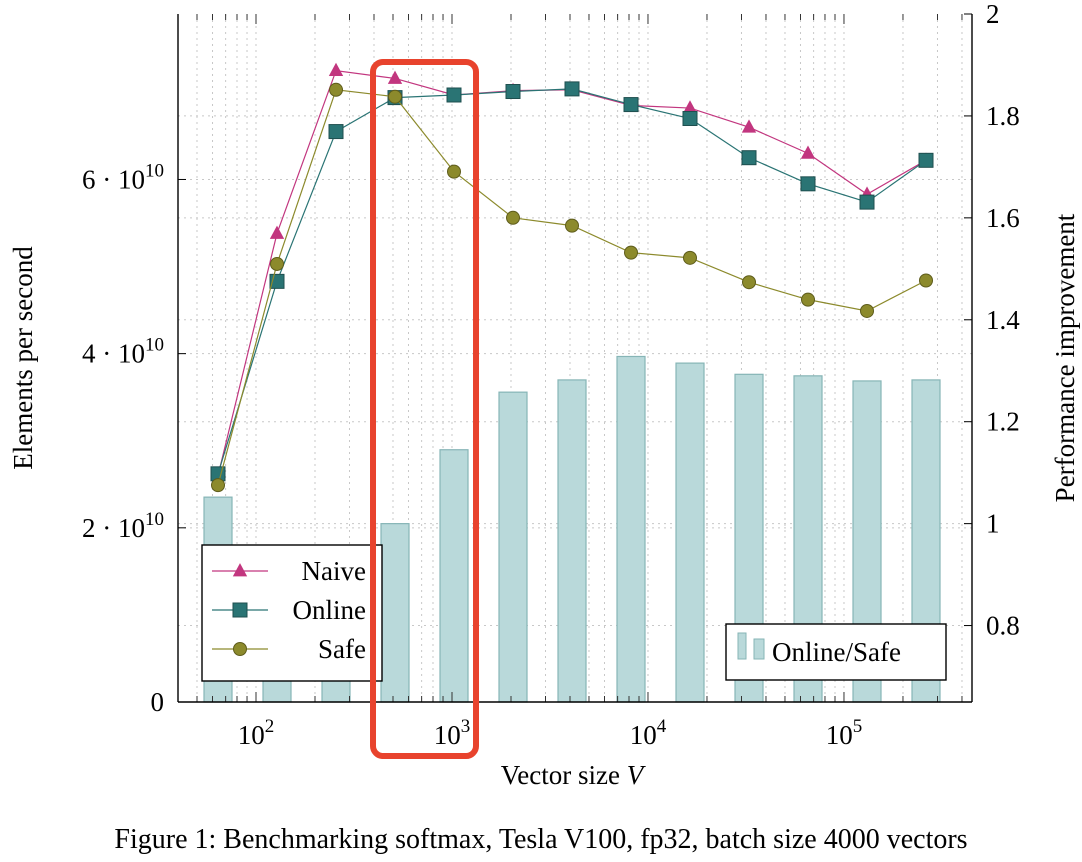 The height and width of the screenshot is (862, 1082). I want to click on x-axis-title: Vector size V, so click(574, 775).